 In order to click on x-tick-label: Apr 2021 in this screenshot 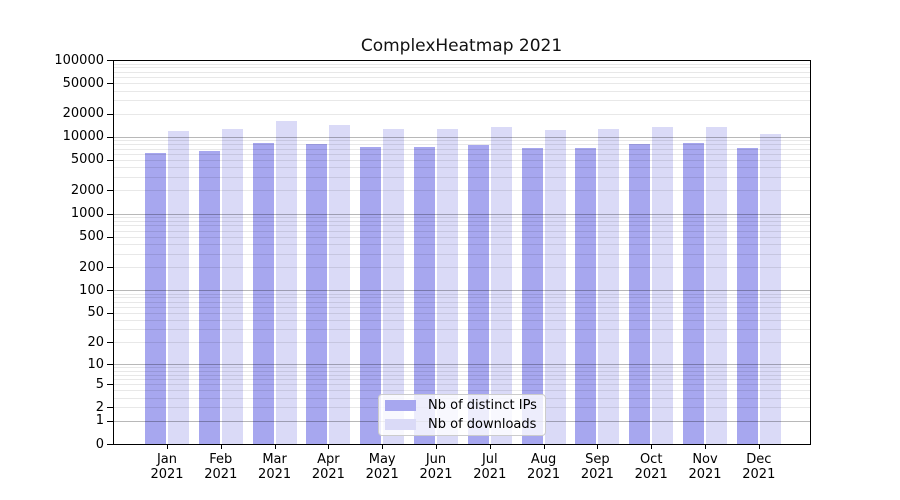, I will do `click(328, 467)`.